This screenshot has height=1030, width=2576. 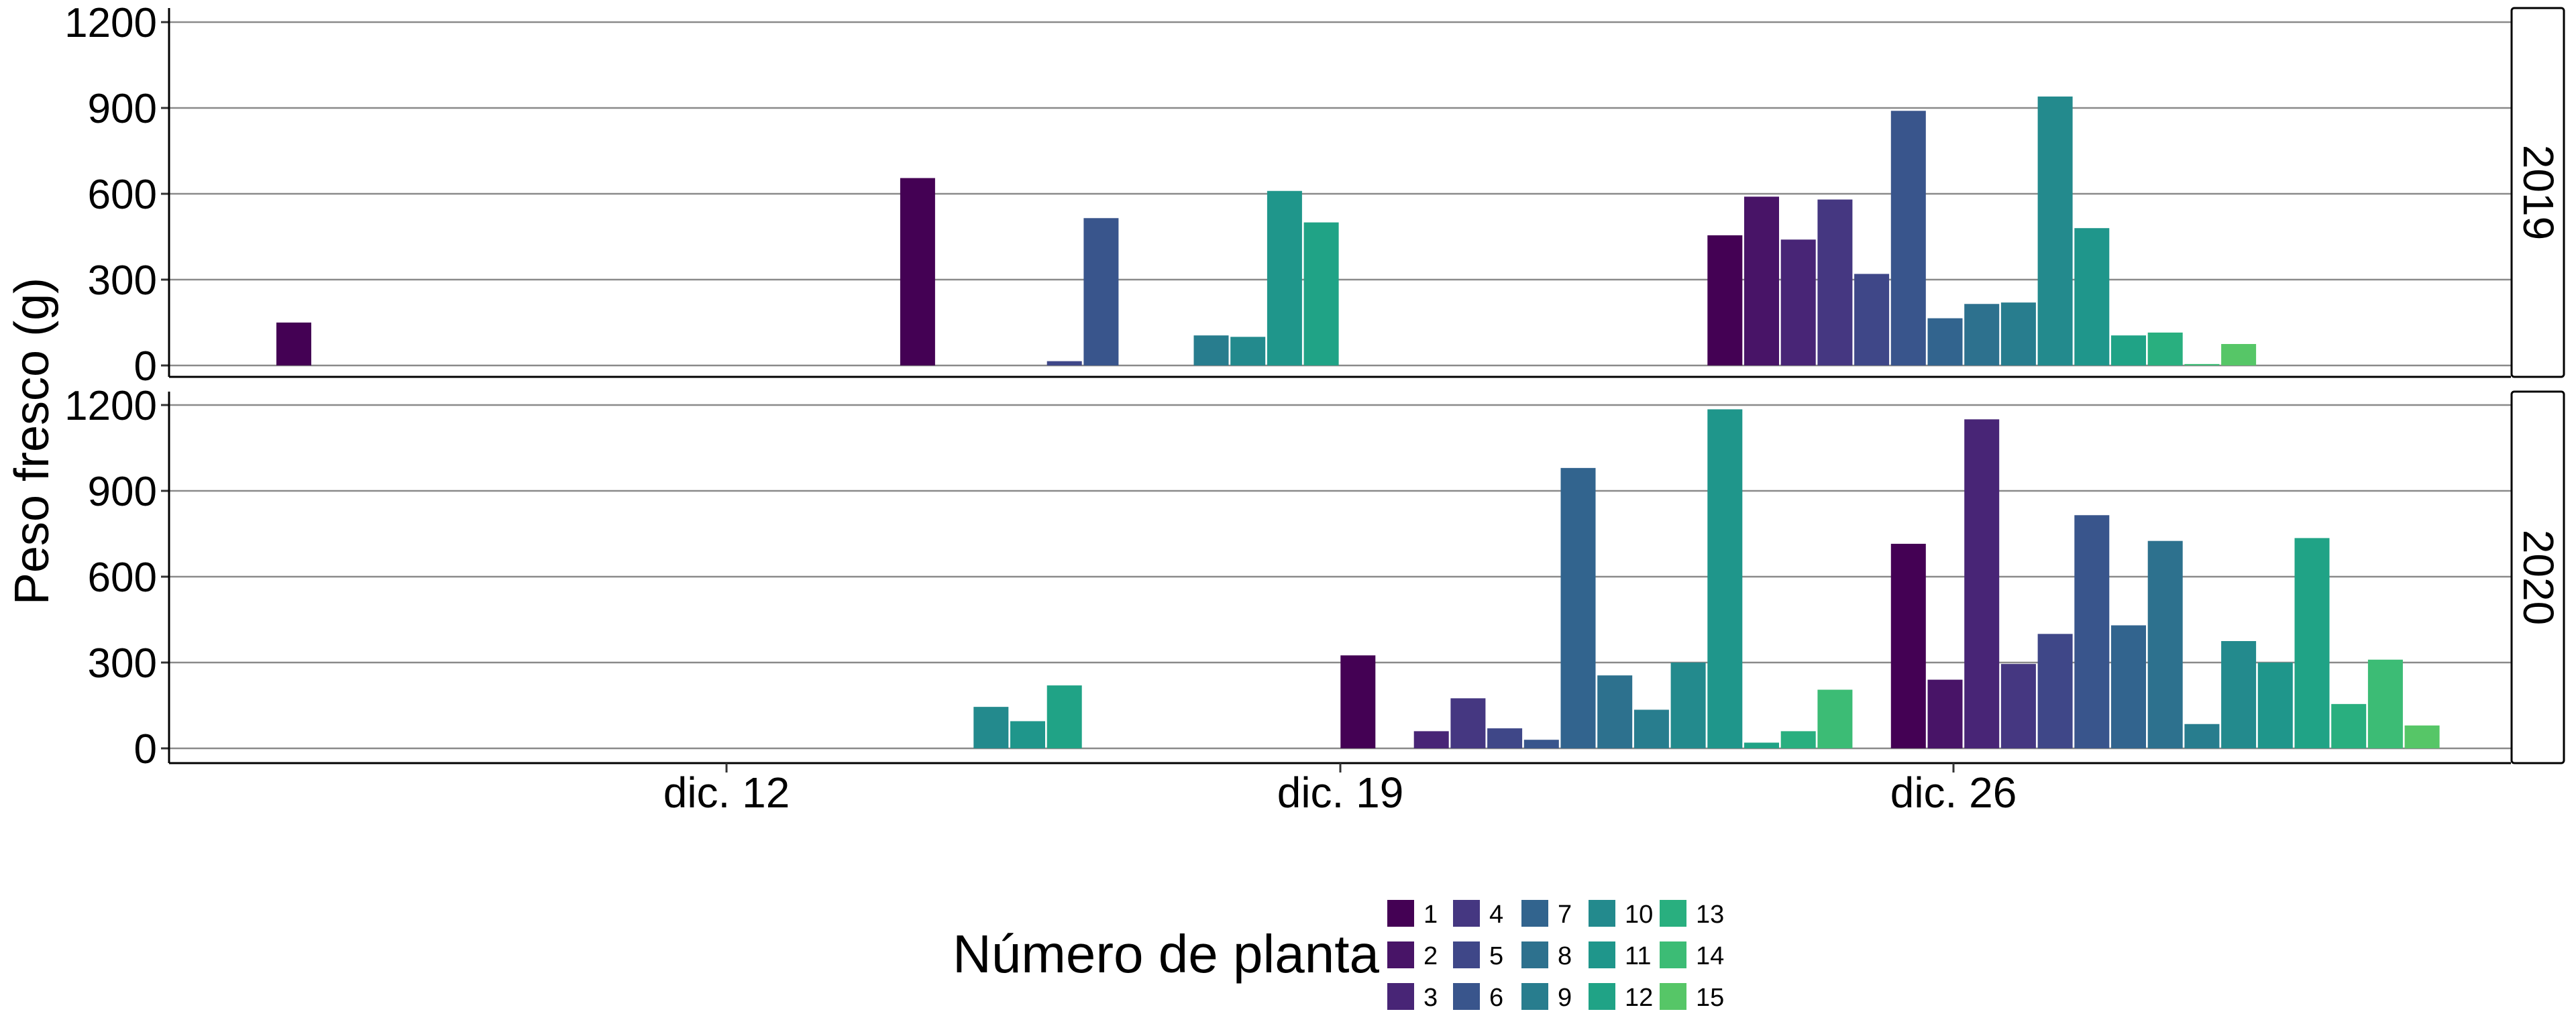 I want to click on legend-label-1: 1, so click(x=1431, y=915).